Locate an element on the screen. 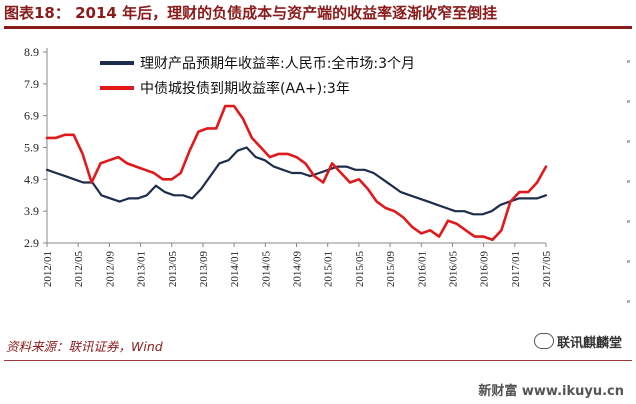 This screenshot has height=404, width=636. x-tick-label: 2012/01 is located at coordinates (48, 269).